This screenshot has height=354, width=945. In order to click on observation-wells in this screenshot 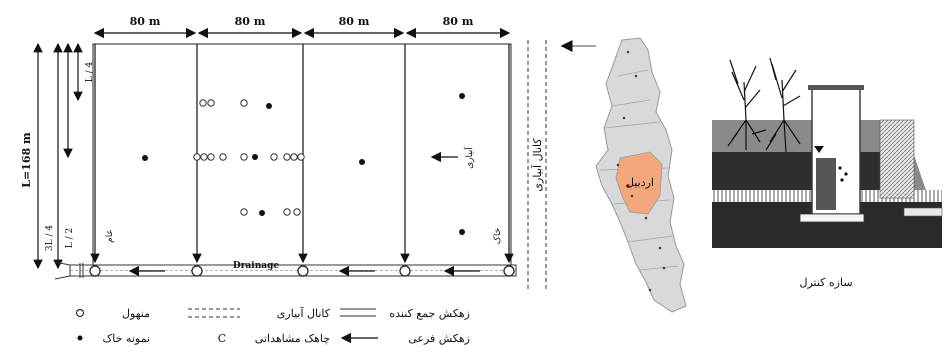, I will do `click(249, 157)`.